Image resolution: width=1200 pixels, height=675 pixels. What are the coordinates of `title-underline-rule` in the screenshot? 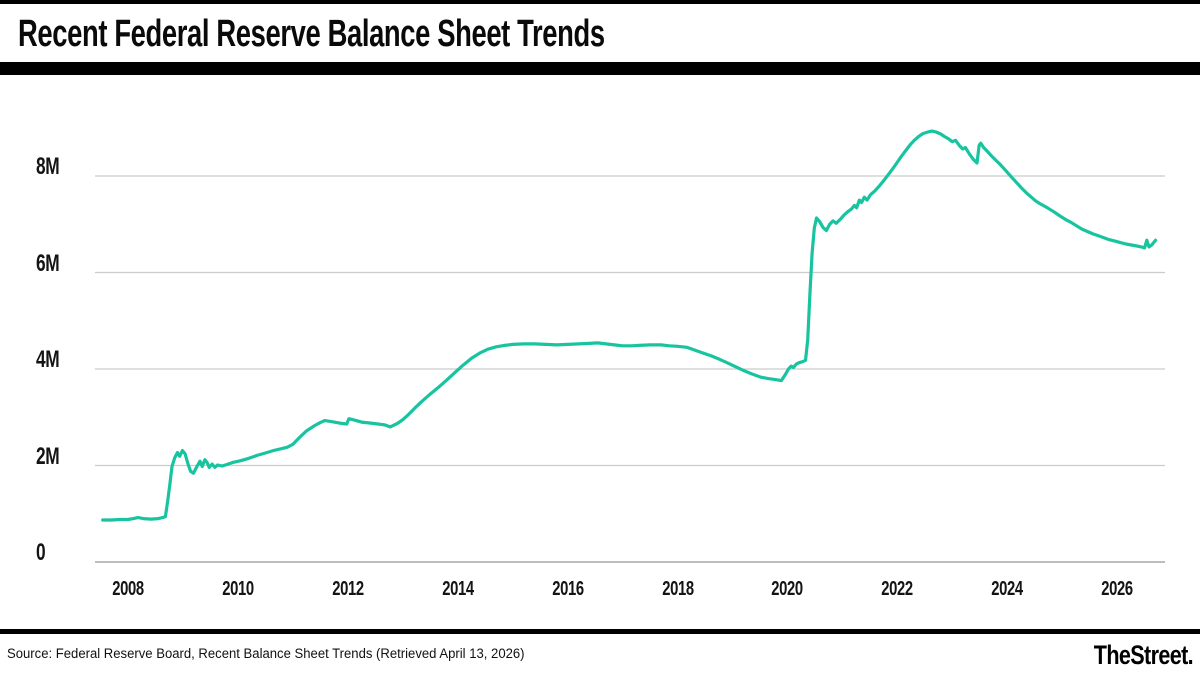 It's located at (600, 68).